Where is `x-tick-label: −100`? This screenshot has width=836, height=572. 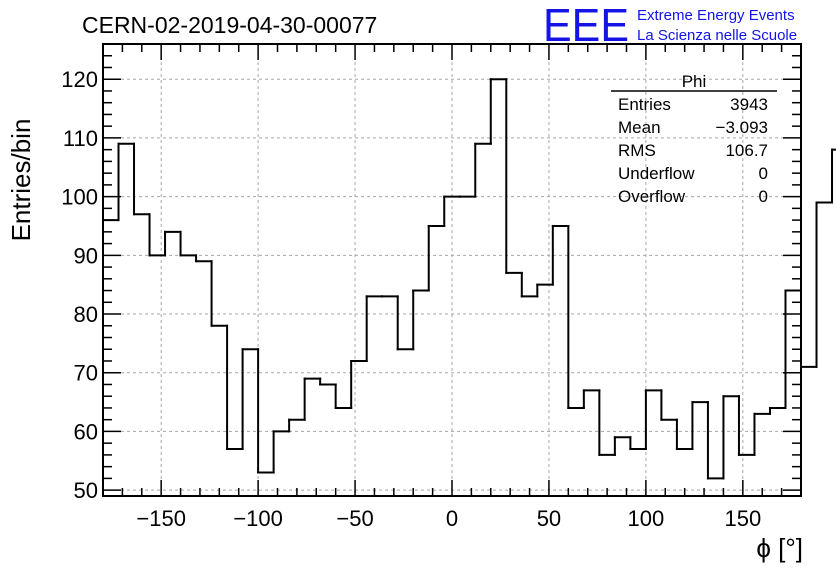
x-tick-label: −100 is located at coordinates (258, 518).